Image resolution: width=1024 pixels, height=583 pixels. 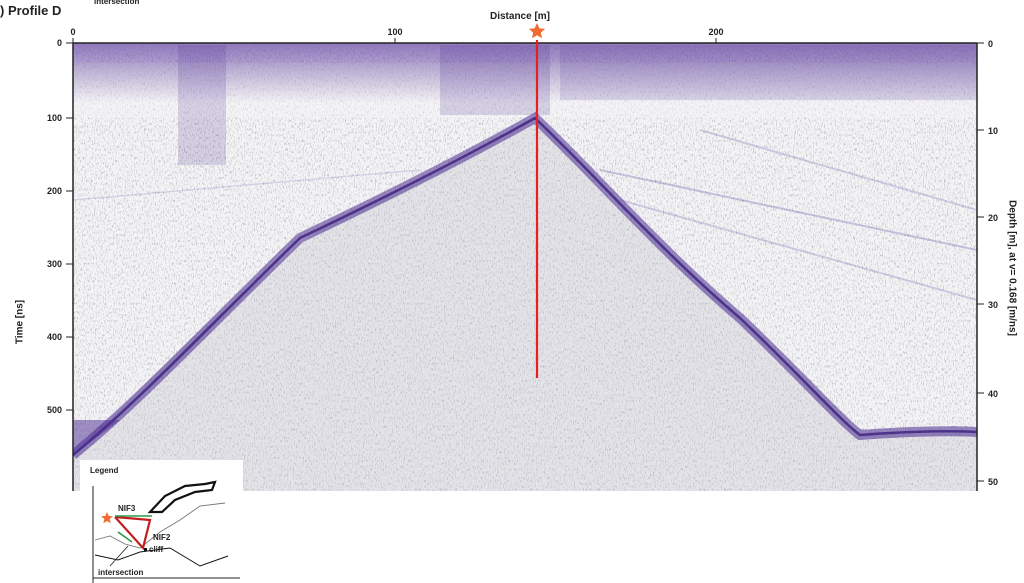 I want to click on legend-label-nif2: NIF2, so click(x=162, y=537).